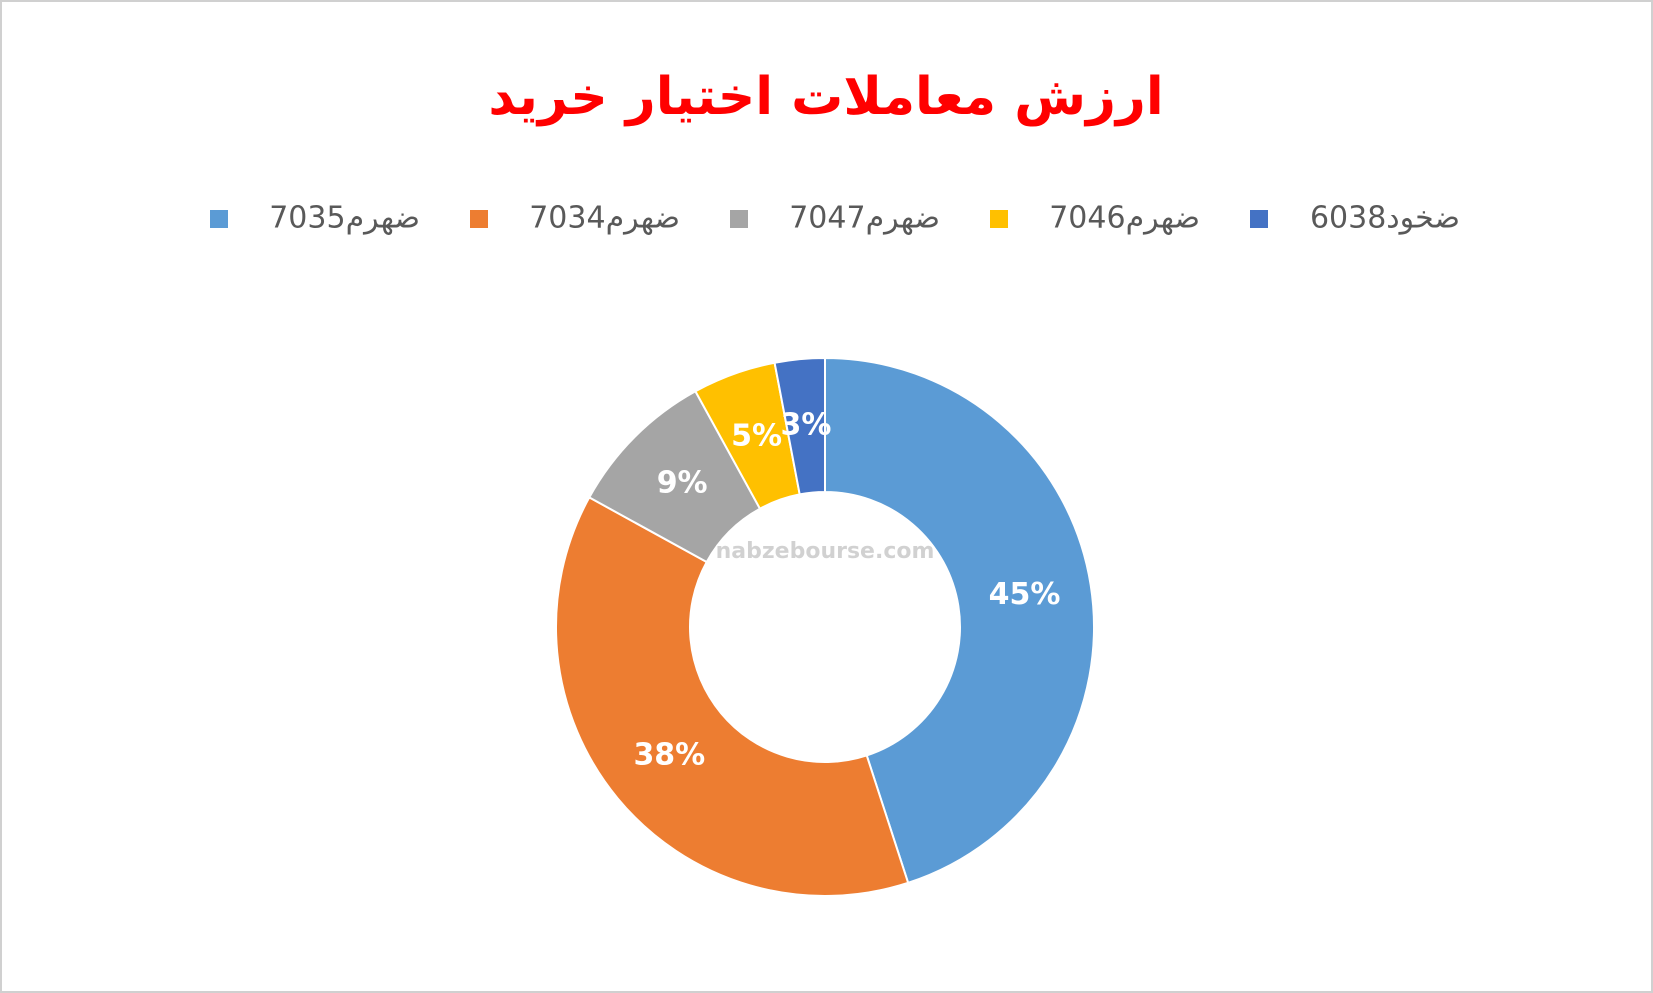 The height and width of the screenshot is (993, 1653). What do you see at coordinates (344, 218) in the screenshot?
I see `legend-label: ضهرم7035` at bounding box center [344, 218].